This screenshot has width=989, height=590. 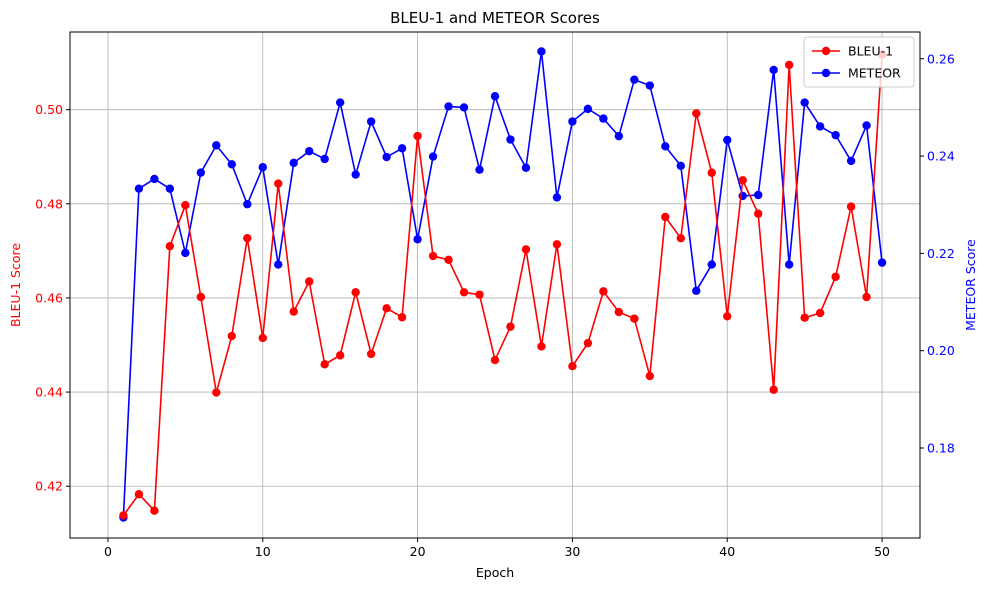 What do you see at coordinates (495, 572) in the screenshot?
I see `x-axis-title: Epoch` at bounding box center [495, 572].